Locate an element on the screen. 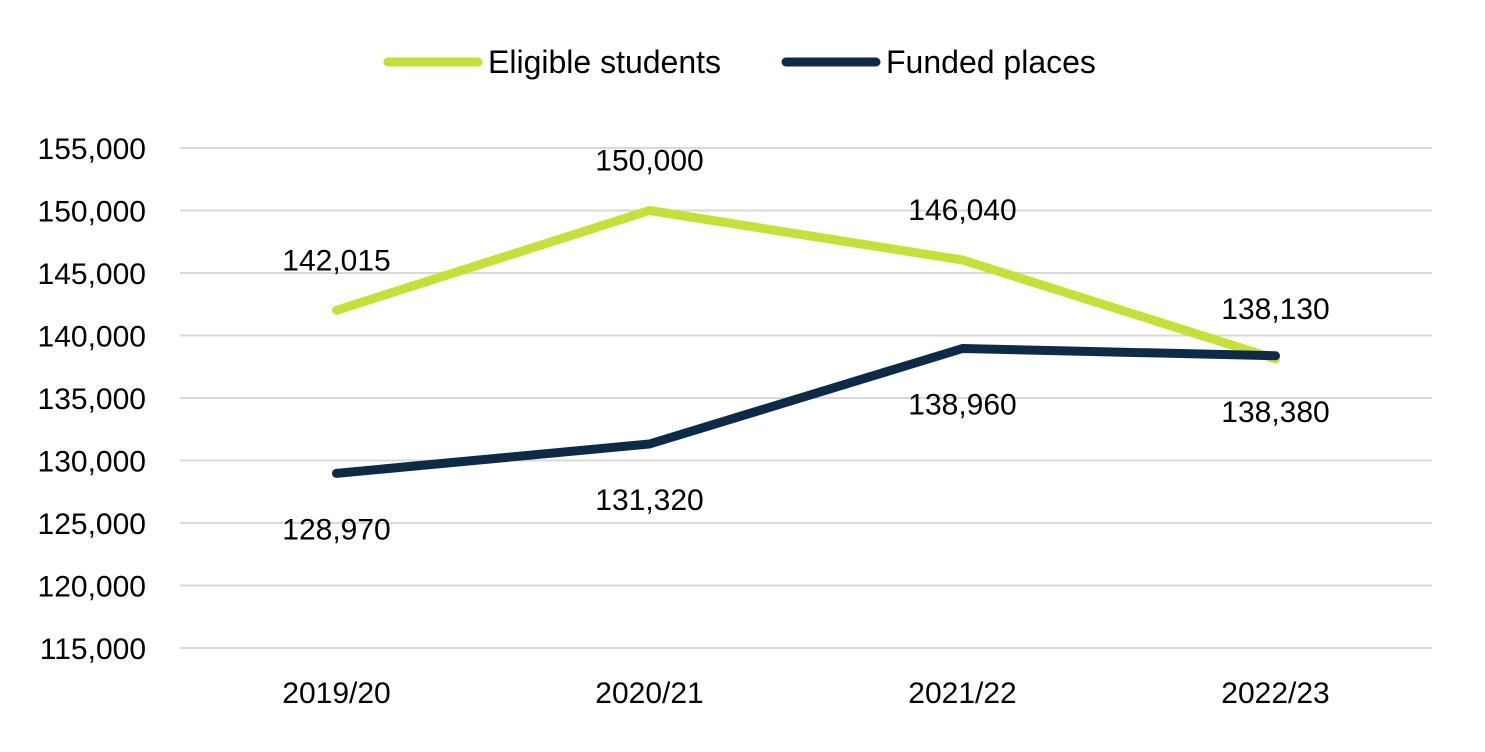  data-label: 138,130 is located at coordinates (1275, 309).